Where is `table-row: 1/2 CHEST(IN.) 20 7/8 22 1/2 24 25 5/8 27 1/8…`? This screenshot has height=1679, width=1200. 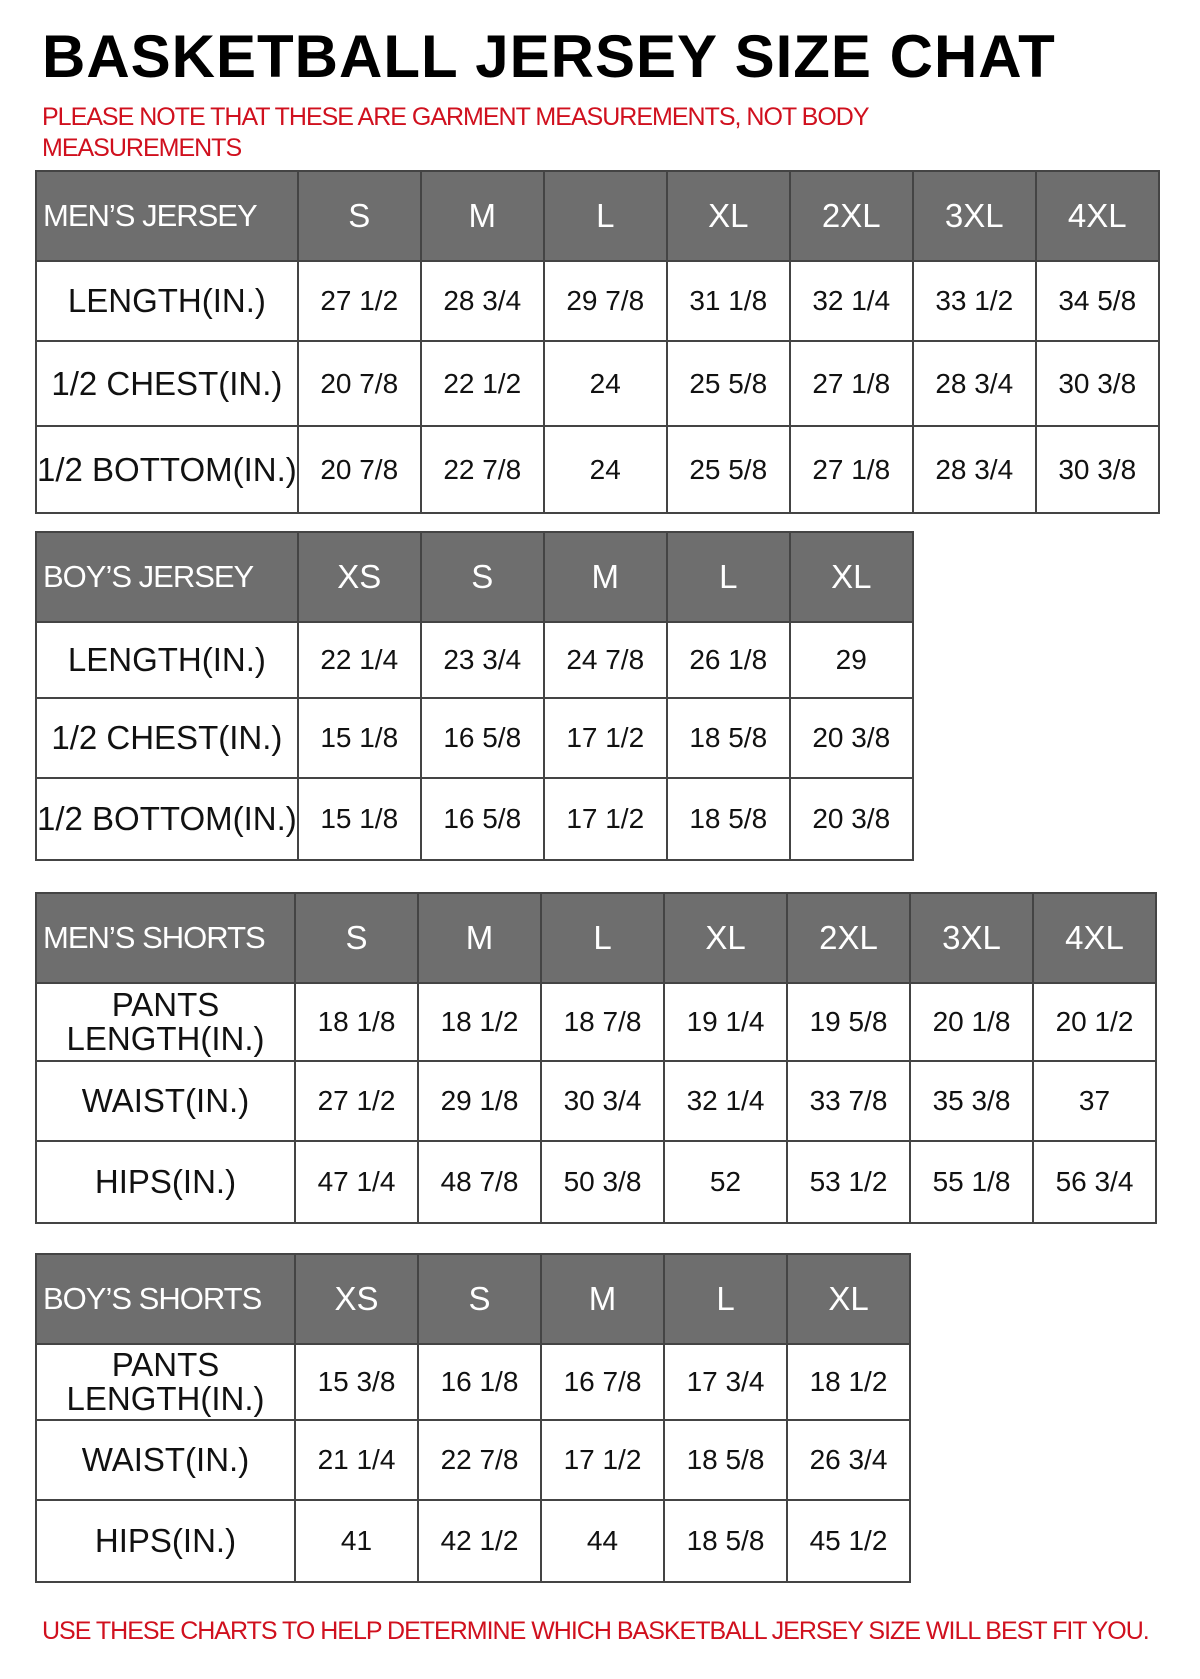 table-row: 1/2 CHEST(IN.) 20 7/8 22 1/2 24 25 5/8 27 1/8… is located at coordinates (597, 383).